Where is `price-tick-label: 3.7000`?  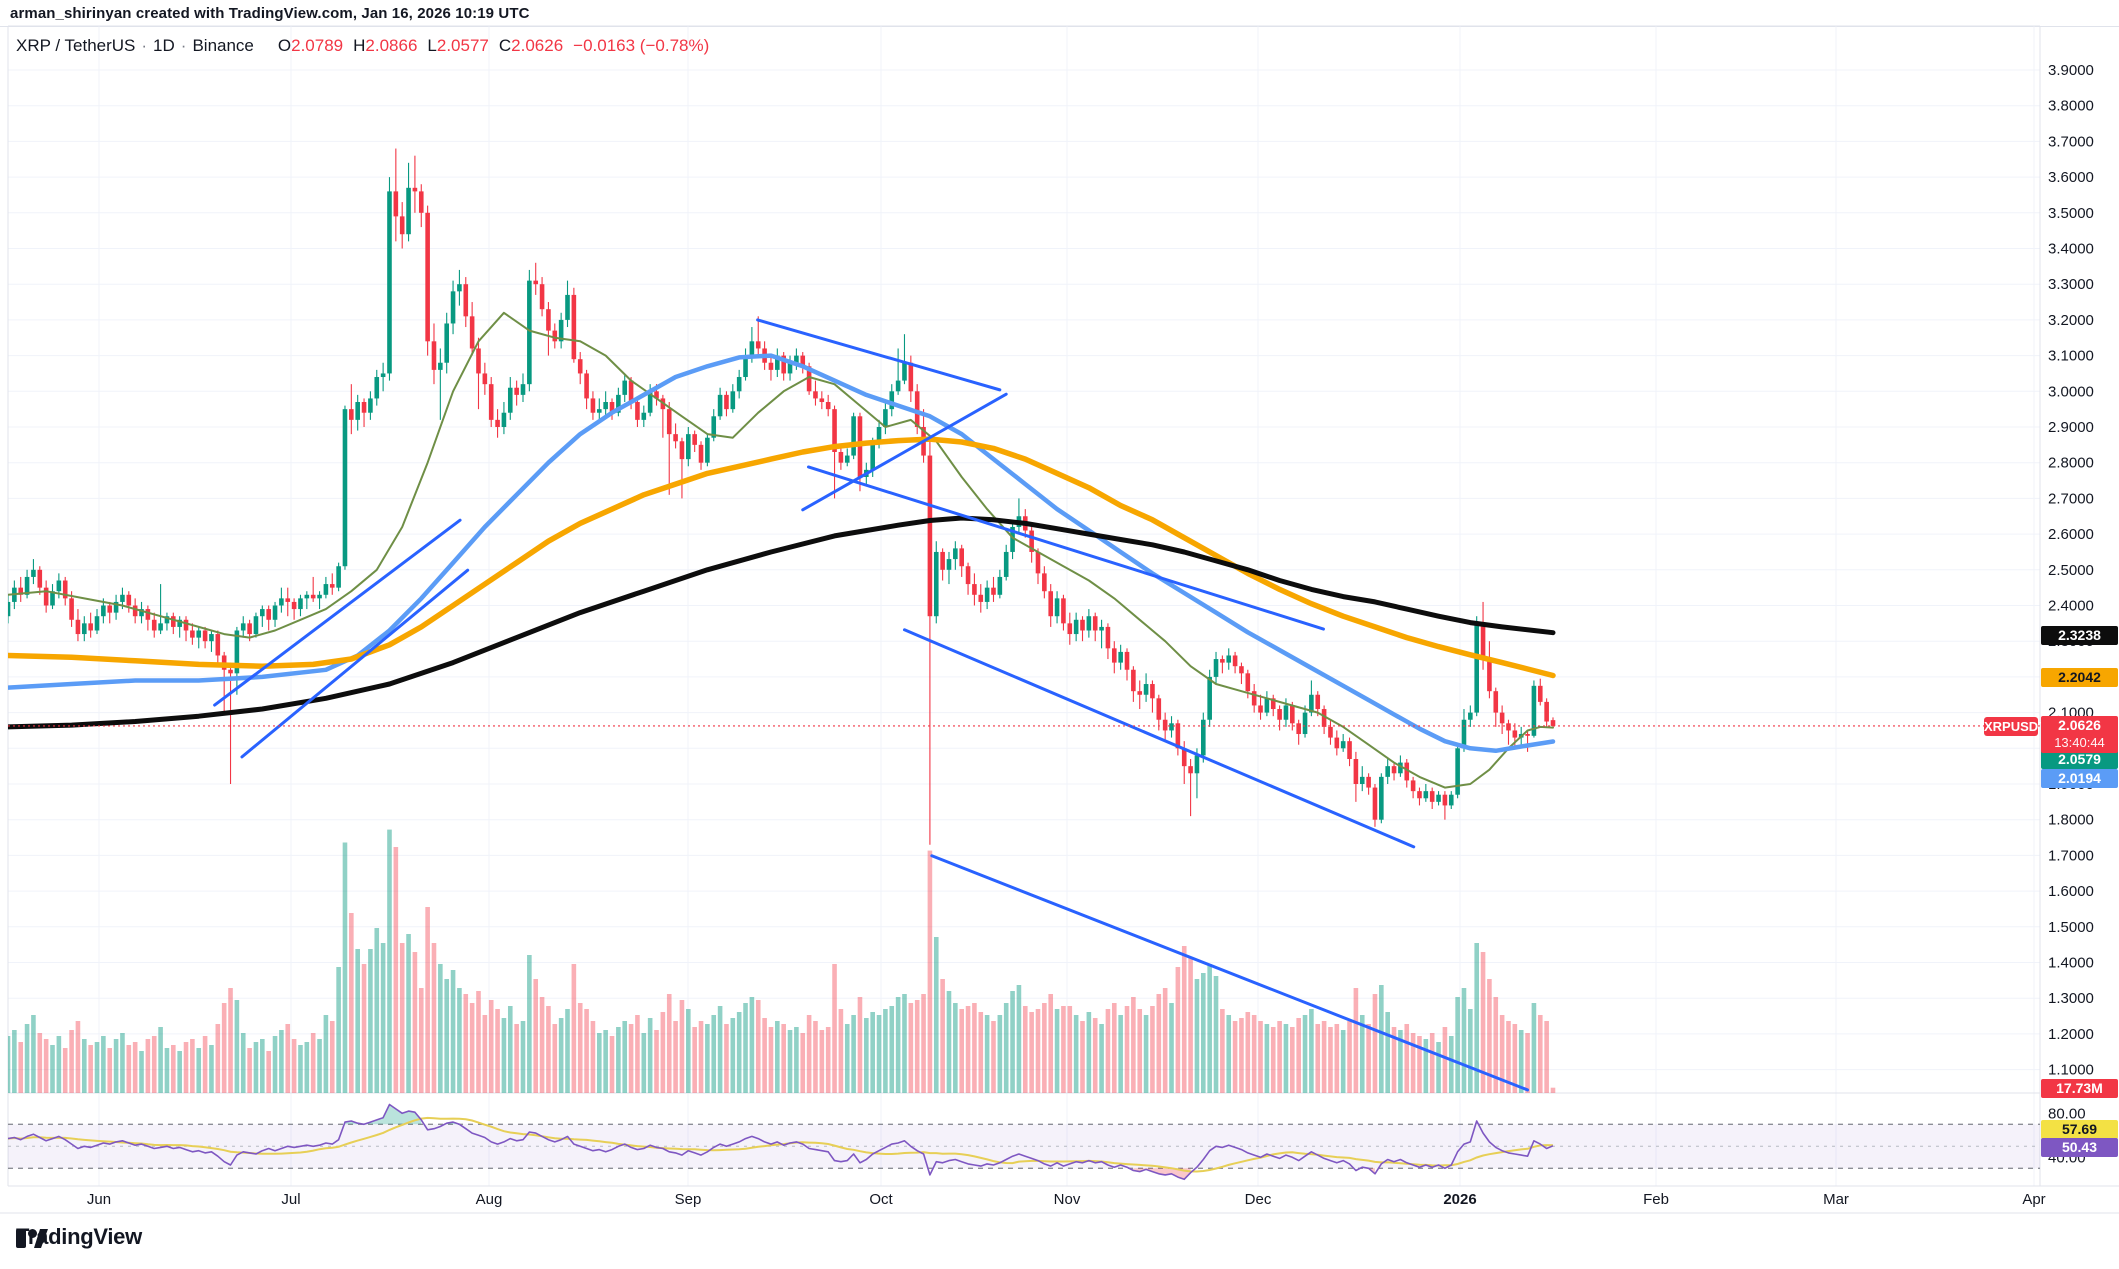 price-tick-label: 3.7000 is located at coordinates (2071, 141).